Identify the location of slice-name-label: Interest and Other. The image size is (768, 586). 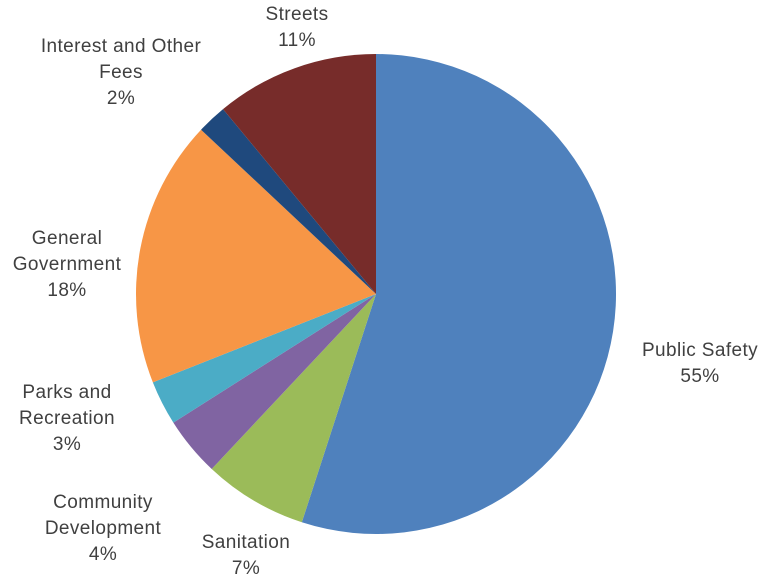
(121, 46).